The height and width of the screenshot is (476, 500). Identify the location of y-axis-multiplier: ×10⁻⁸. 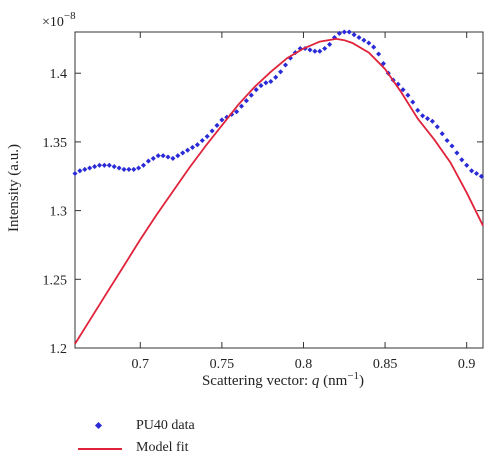
(59, 20).